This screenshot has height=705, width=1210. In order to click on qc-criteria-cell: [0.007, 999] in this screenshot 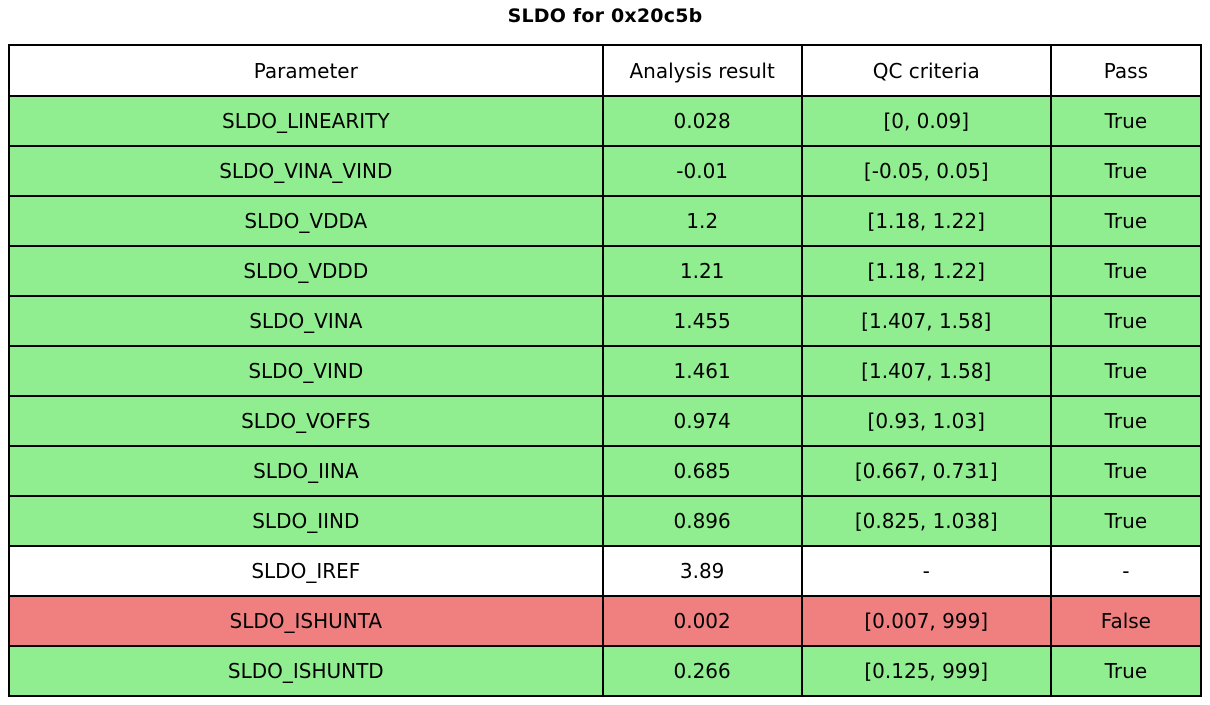, I will do `click(926, 621)`.